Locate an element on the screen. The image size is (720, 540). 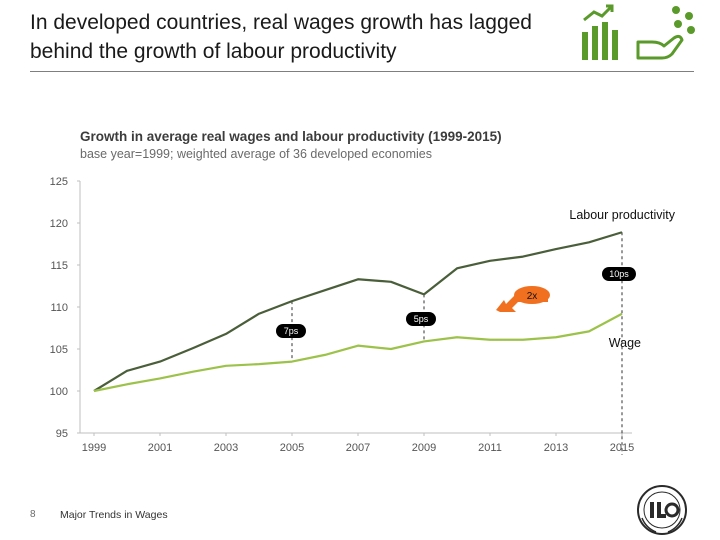
title-divider is located at coordinates (362, 71).